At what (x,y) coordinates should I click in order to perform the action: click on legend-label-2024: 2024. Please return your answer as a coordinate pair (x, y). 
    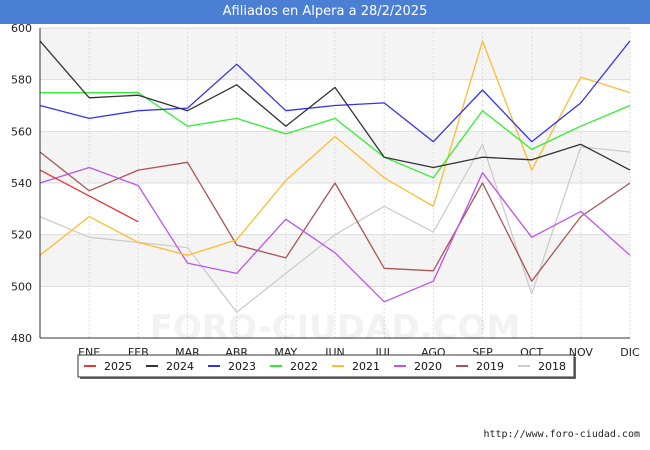
    Looking at the image, I should click on (180, 366).